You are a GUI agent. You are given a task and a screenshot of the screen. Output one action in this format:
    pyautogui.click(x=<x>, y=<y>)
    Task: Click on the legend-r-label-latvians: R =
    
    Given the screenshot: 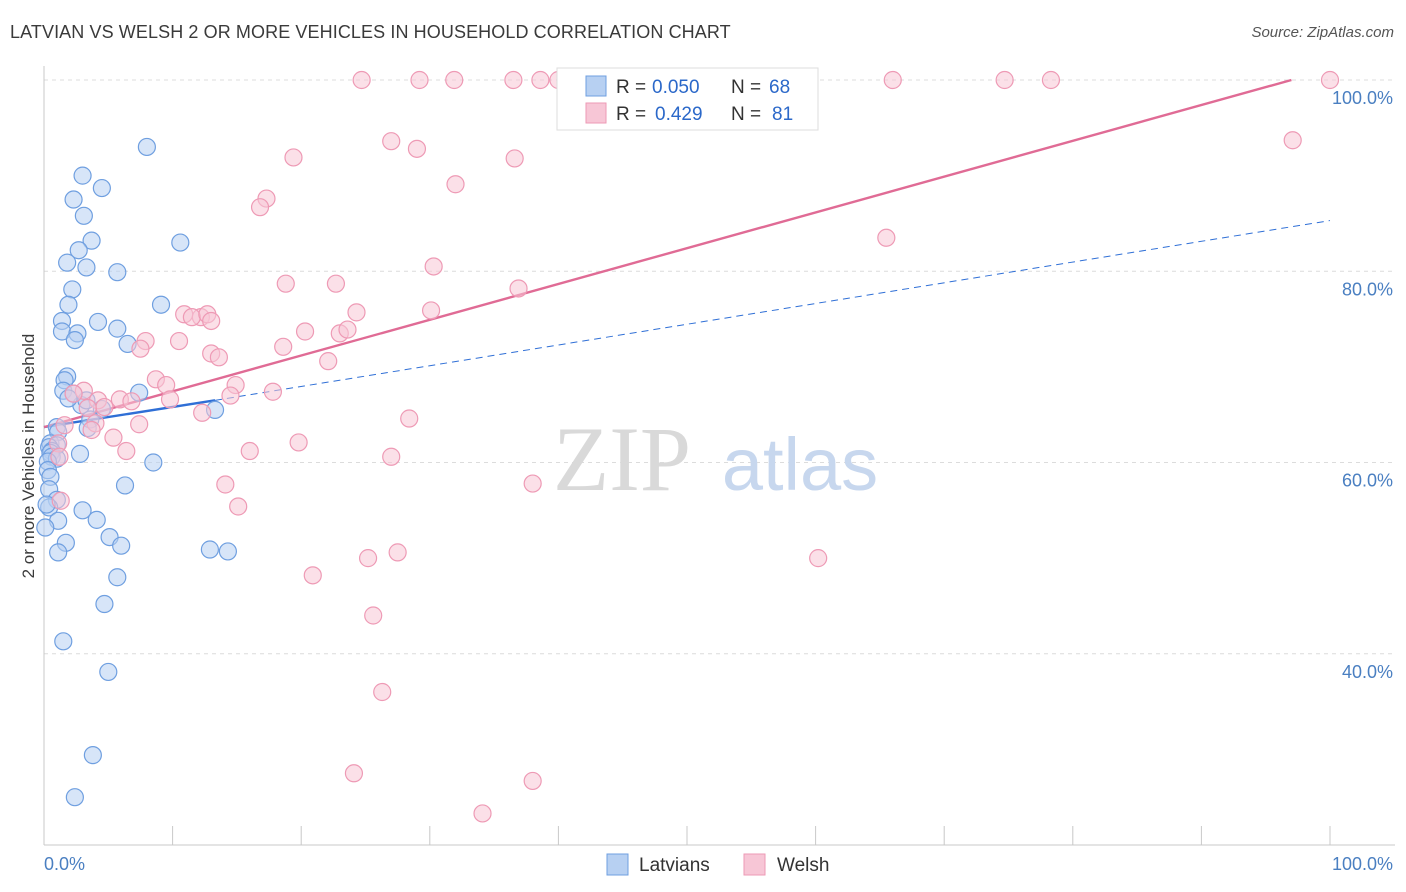 What is the action you would take?
    pyautogui.click(x=631, y=87)
    